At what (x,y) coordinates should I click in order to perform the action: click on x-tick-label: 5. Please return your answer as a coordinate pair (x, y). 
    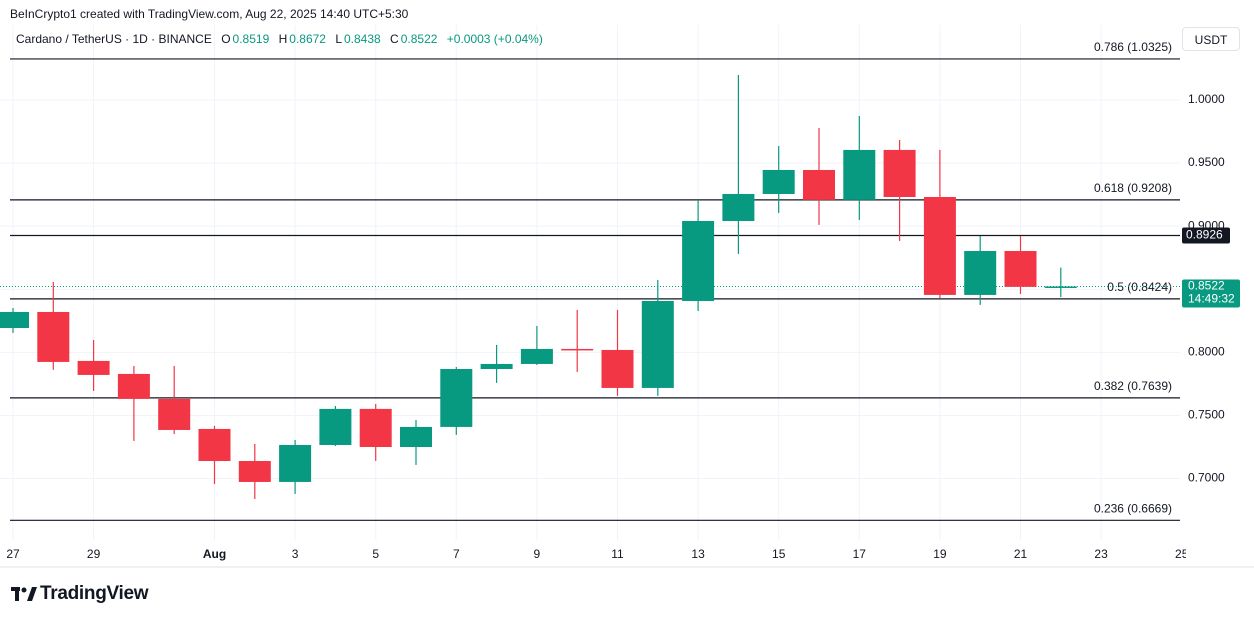
    Looking at the image, I should click on (375, 554).